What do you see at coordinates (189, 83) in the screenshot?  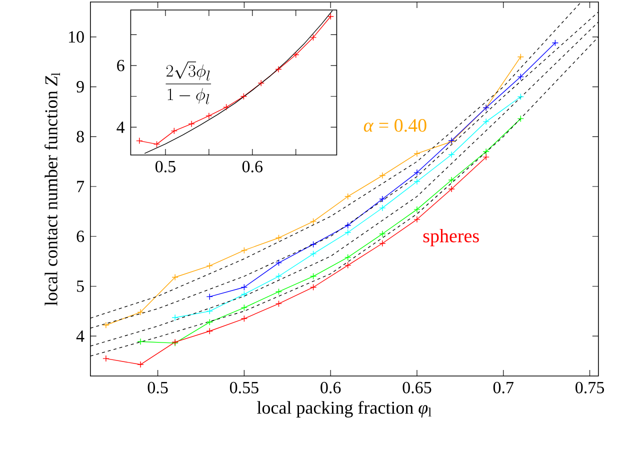 I see `annotation: $\frac{2\sqrt{3}\phi_l}{1-\phi_l}$` at bounding box center [189, 83].